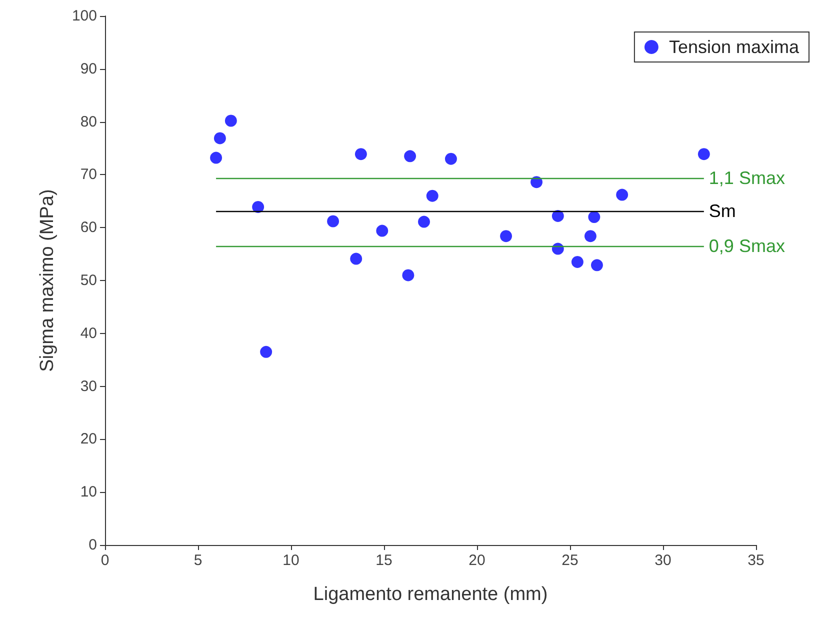  I want to click on x-tick-label: 10, so click(291, 560).